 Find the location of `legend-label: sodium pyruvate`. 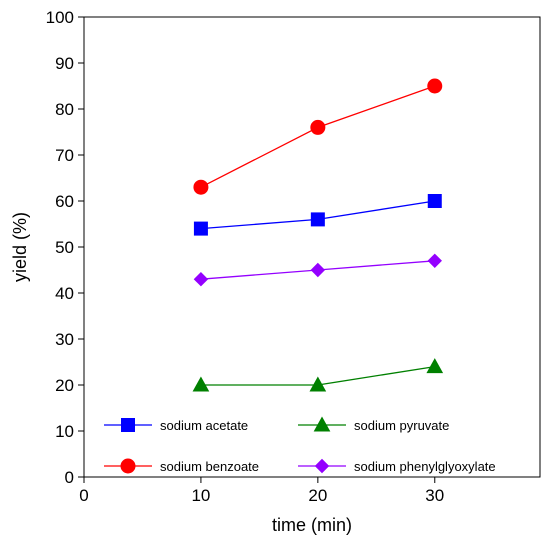

legend-label: sodium pyruvate is located at coordinates (401, 425).